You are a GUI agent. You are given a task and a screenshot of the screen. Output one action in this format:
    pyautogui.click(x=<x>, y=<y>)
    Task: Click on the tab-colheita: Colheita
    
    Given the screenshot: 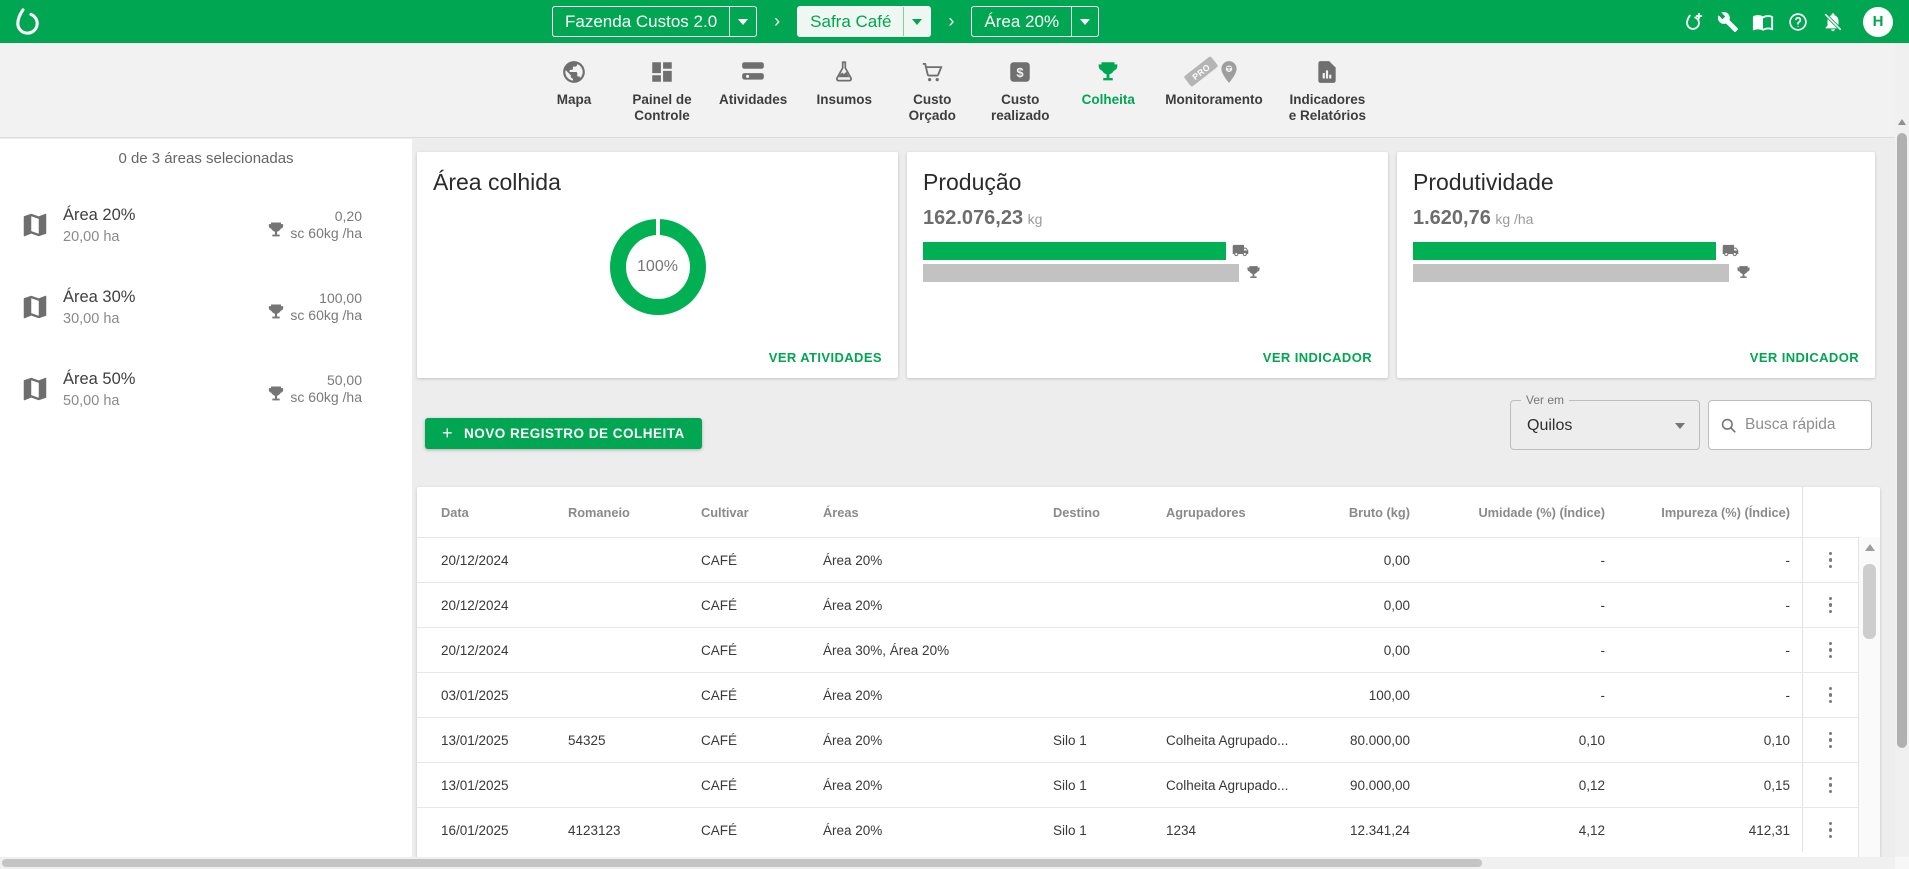 What is the action you would take?
    pyautogui.click(x=1108, y=97)
    